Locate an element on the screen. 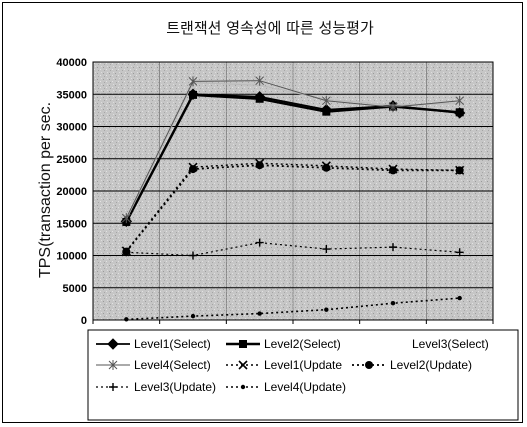  legend-label: Level4(Update) is located at coordinates (305, 387).